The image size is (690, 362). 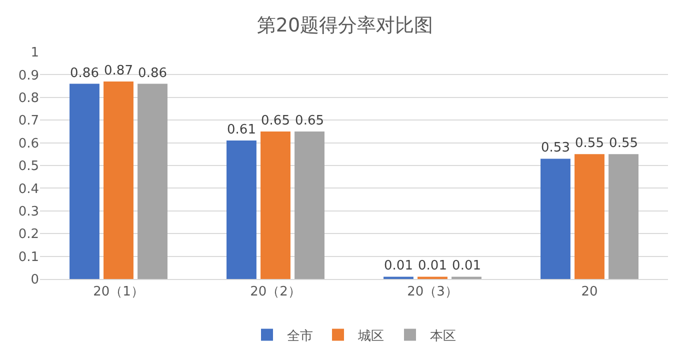 What do you see at coordinates (241, 130) in the screenshot?
I see `data-label: 0.61` at bounding box center [241, 130].